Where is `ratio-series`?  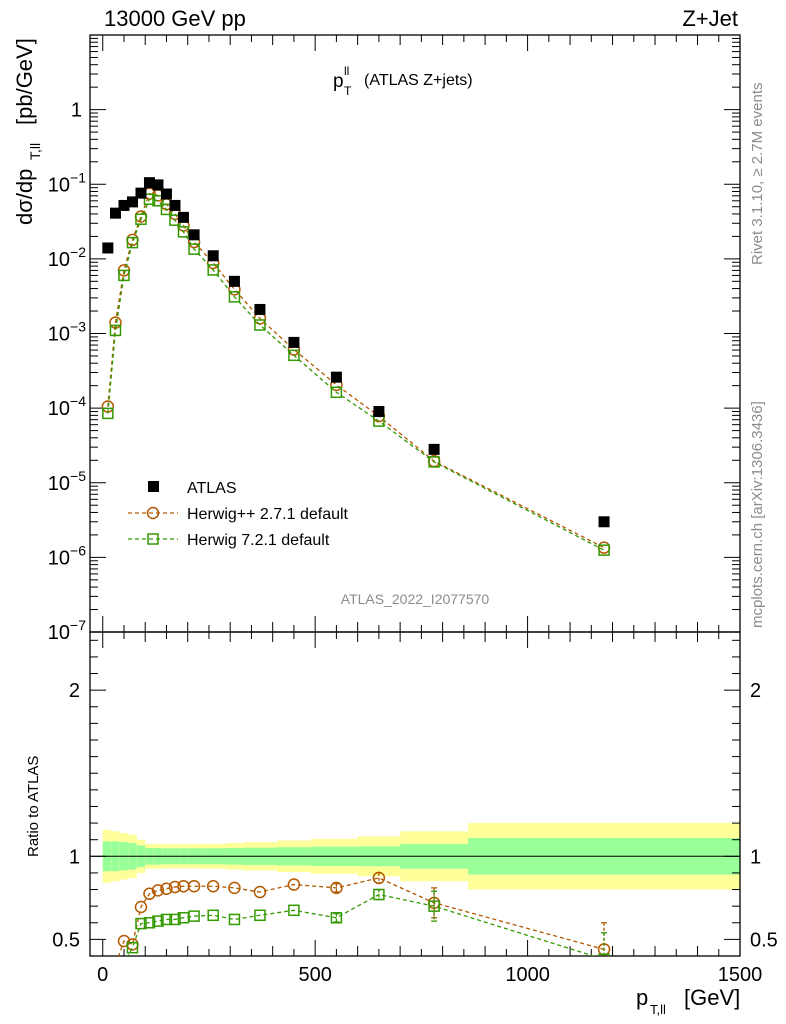 ratio-series is located at coordinates (356, 939).